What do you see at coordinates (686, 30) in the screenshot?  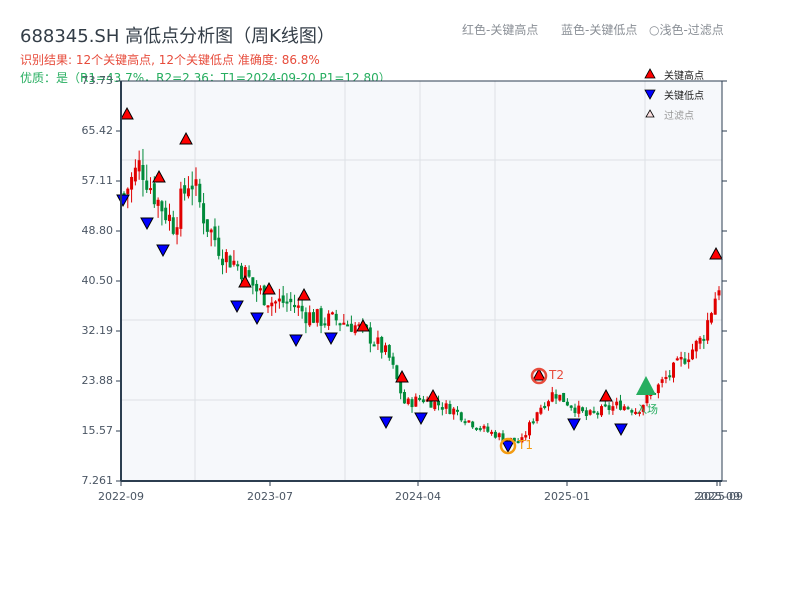 I see `top-legend-light: ○浅色-过滤点` at bounding box center [686, 30].